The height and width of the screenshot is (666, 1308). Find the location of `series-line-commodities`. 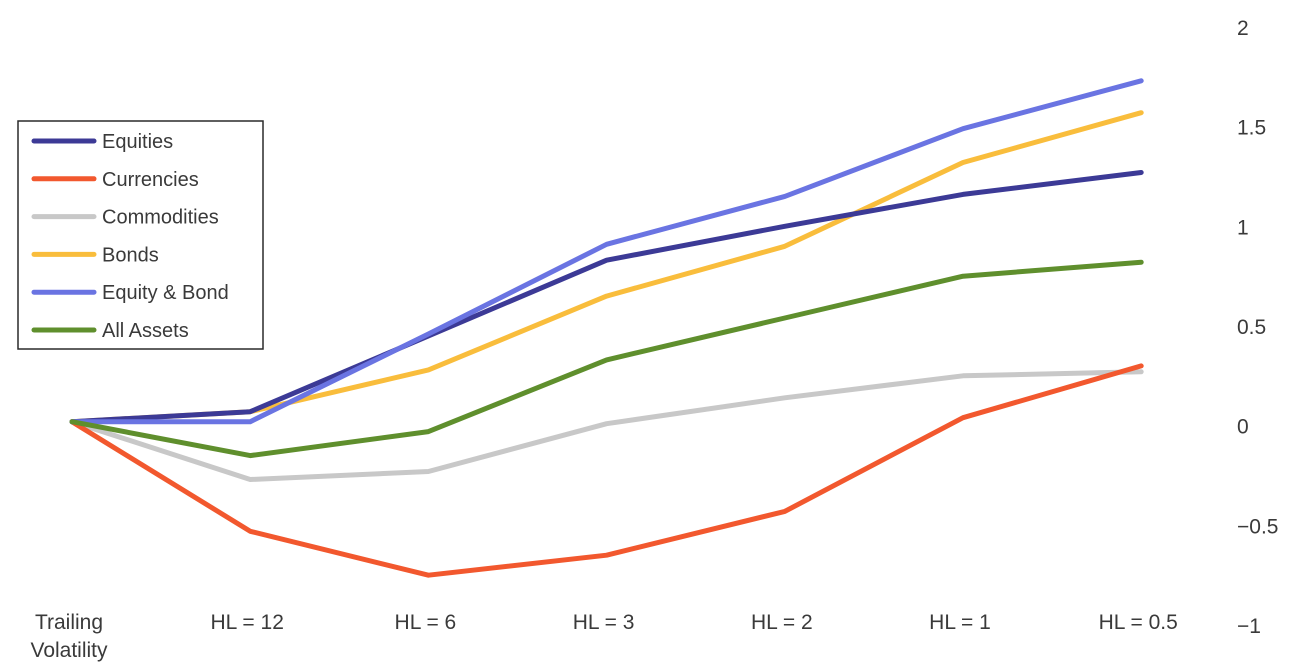

series-line-commodities is located at coordinates (606, 425).